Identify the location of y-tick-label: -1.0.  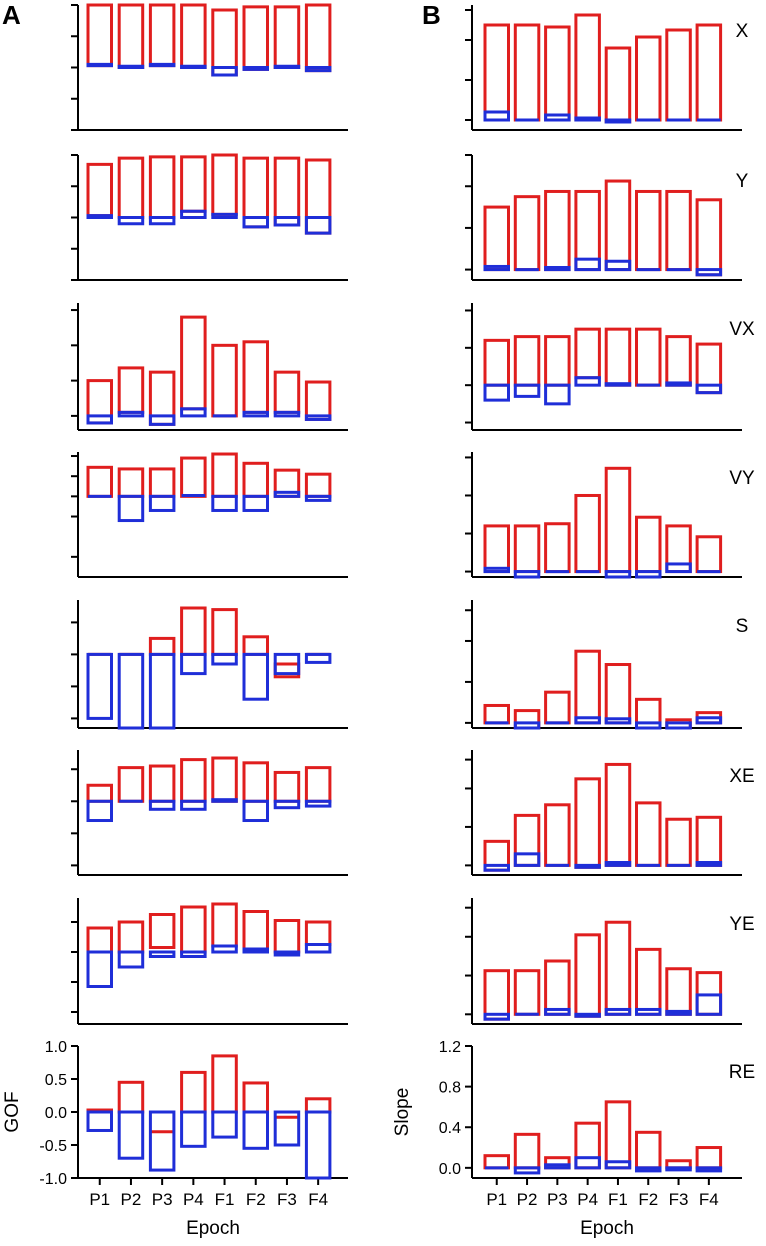
(53, 1179).